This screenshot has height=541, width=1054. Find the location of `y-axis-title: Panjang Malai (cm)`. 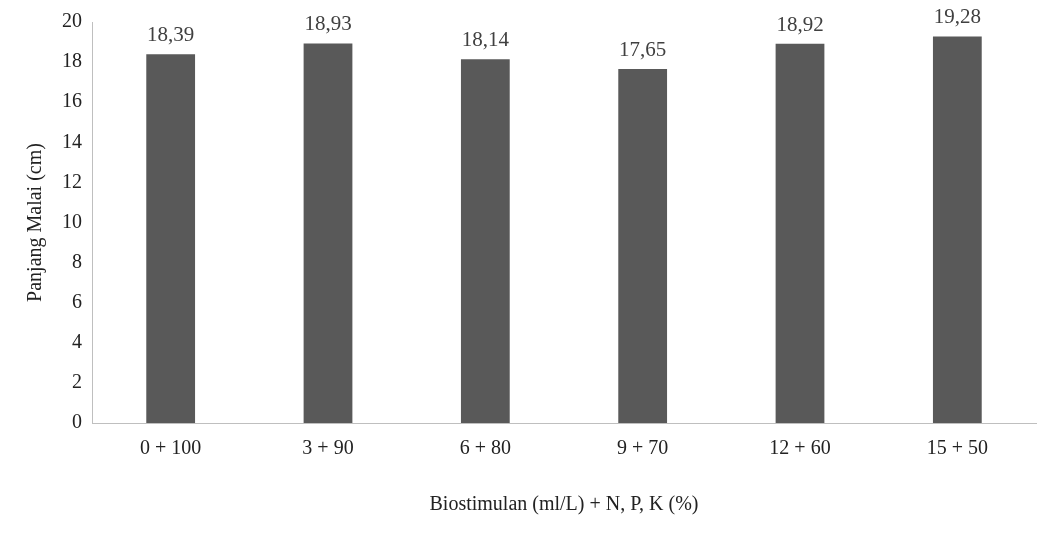

y-axis-title: Panjang Malai (cm) is located at coordinates (35, 222).